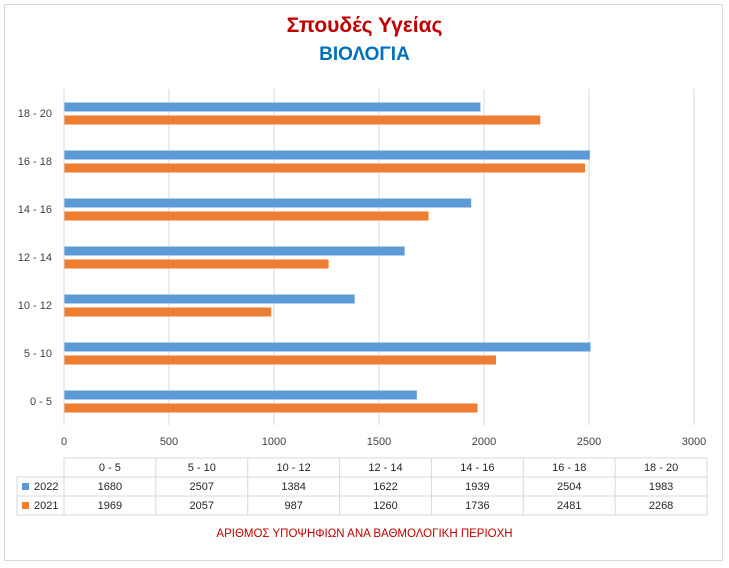 Image resolution: width=729 pixels, height=568 pixels. I want to click on y-category-label: 10 - 12, so click(35, 306).